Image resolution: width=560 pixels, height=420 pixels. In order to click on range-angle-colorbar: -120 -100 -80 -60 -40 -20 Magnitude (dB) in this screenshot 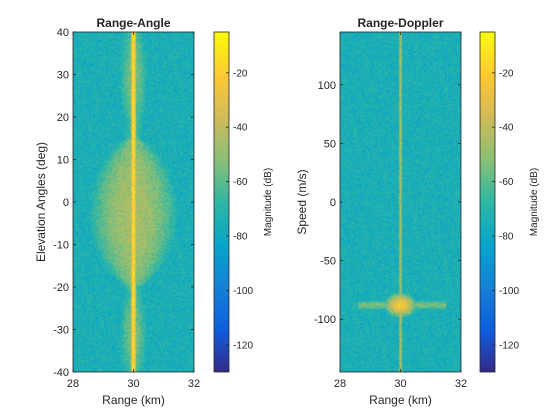, I will do `click(243, 202)`.